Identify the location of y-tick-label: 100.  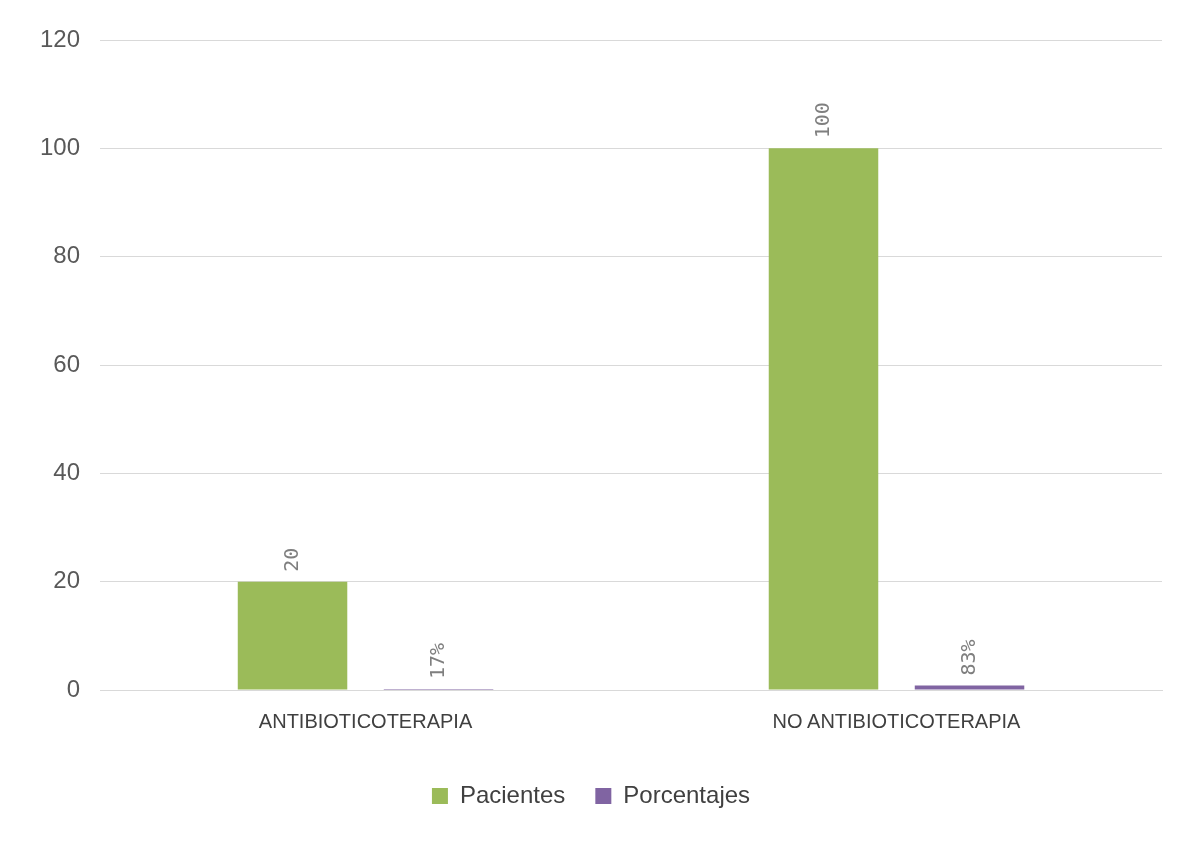
(60, 146).